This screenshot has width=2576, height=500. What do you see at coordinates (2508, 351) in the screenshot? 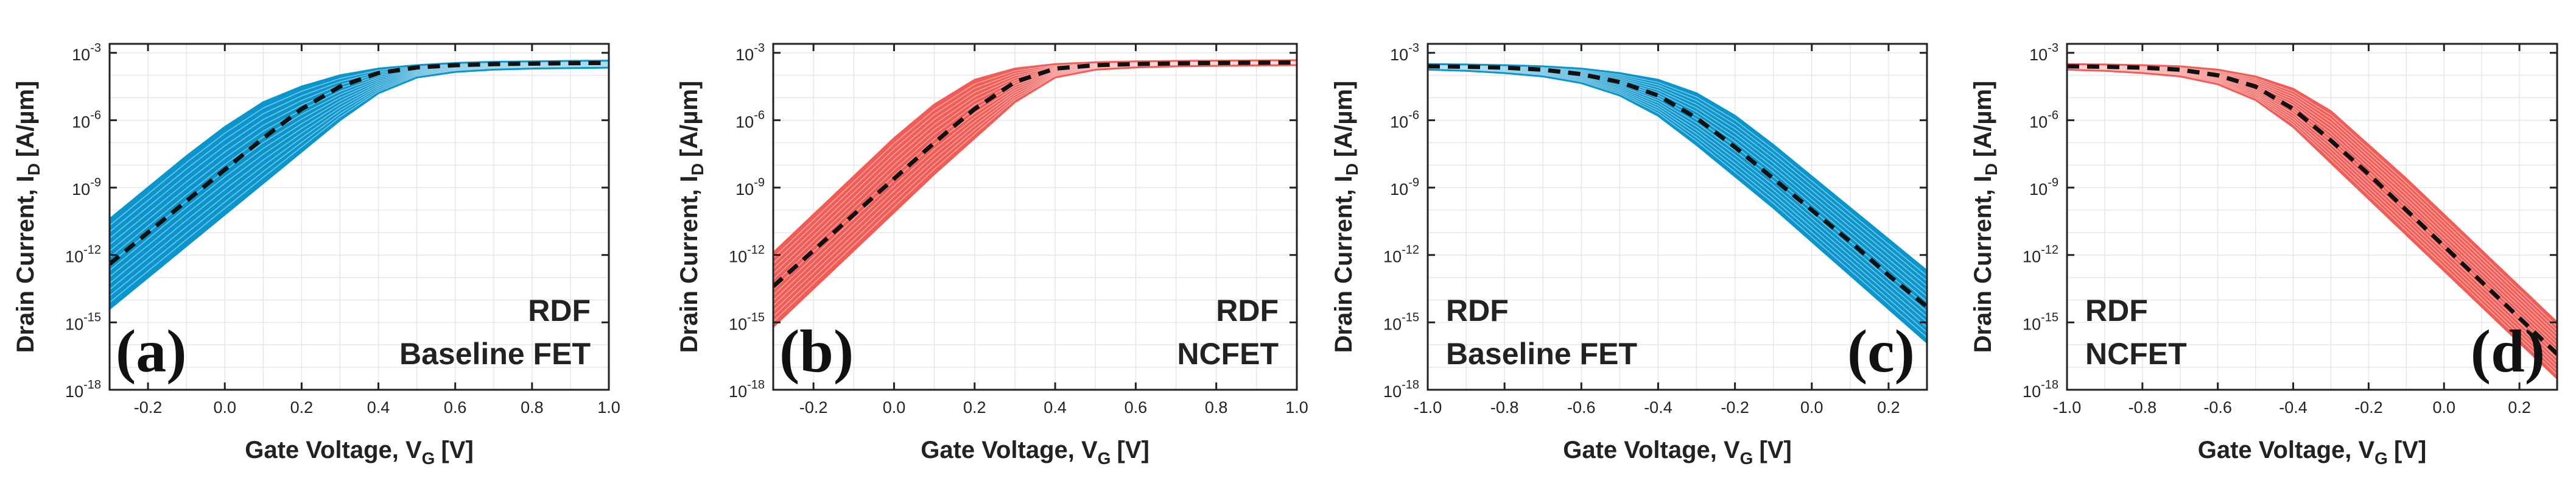
I see `panel-label: (d)` at bounding box center [2508, 351].